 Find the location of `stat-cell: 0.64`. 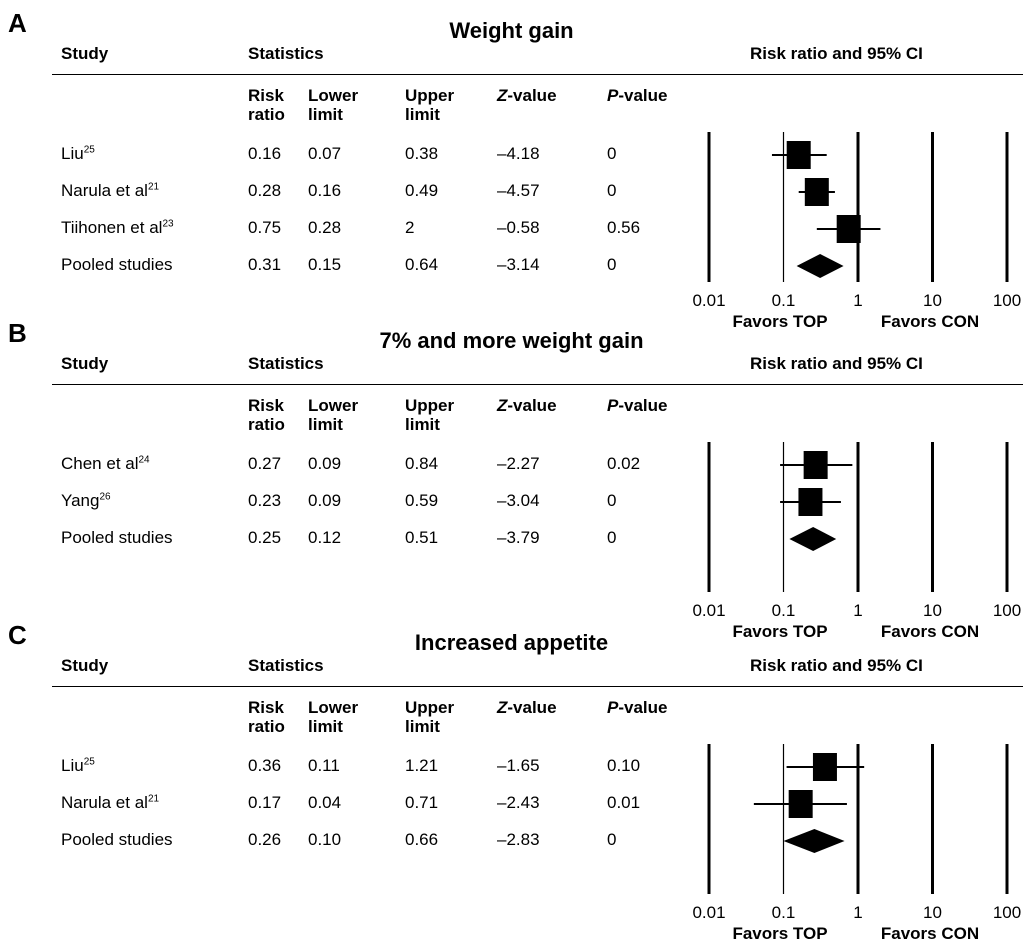

stat-cell: 0.64 is located at coordinates (422, 264).